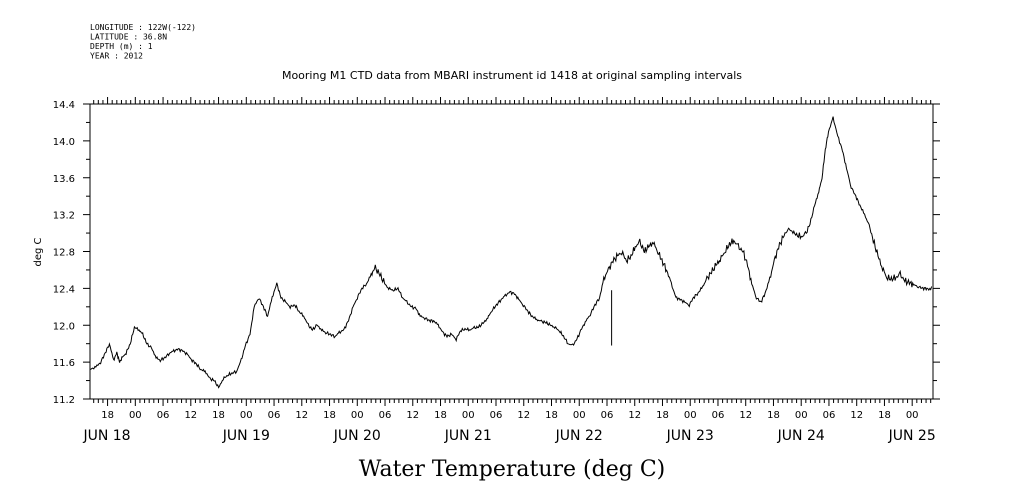 The width and height of the screenshot is (1009, 504). I want to click on y-tick-label: 11.6, so click(64, 363).